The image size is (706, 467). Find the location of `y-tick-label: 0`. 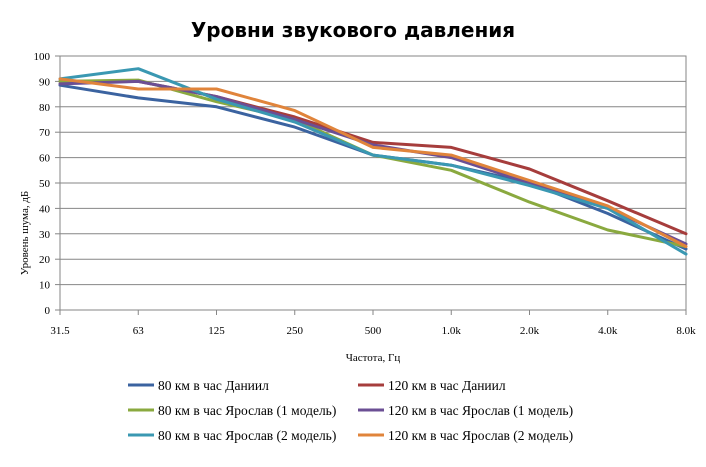

y-tick-label: 0 is located at coordinates (48, 311).